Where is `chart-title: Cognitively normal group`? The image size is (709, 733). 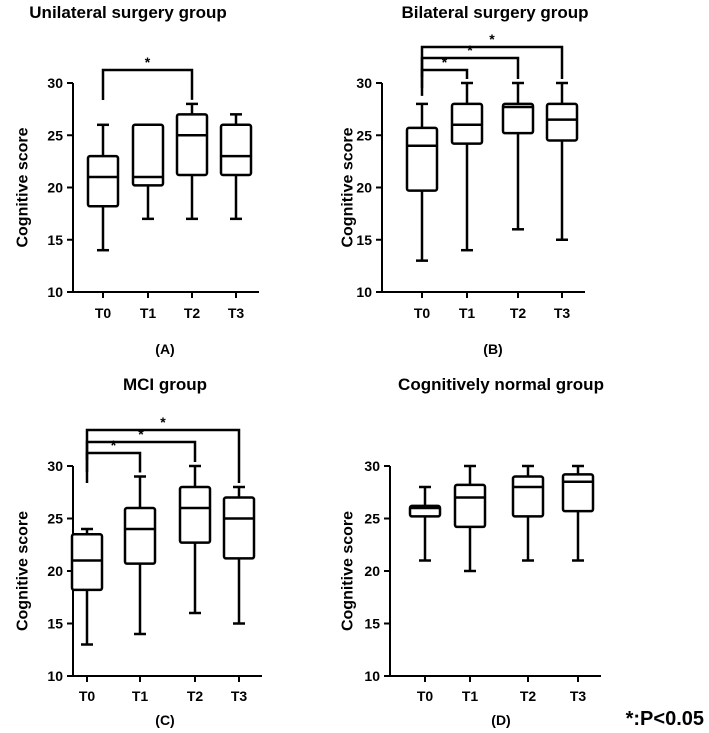
chart-title: Cognitively normal group is located at coordinates (501, 384).